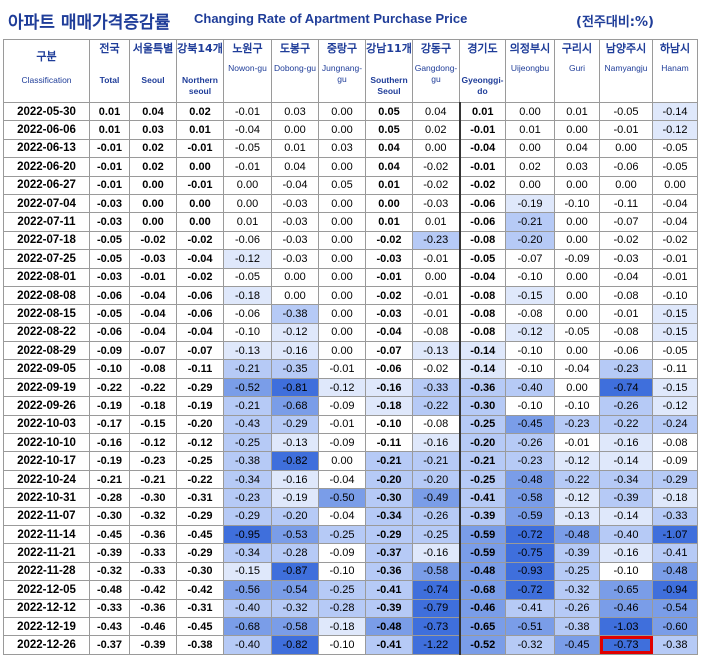 The width and height of the screenshot is (707, 655). Describe the element at coordinates (46, 203) in the screenshot. I see `row-date: 2022-07-04` at that location.